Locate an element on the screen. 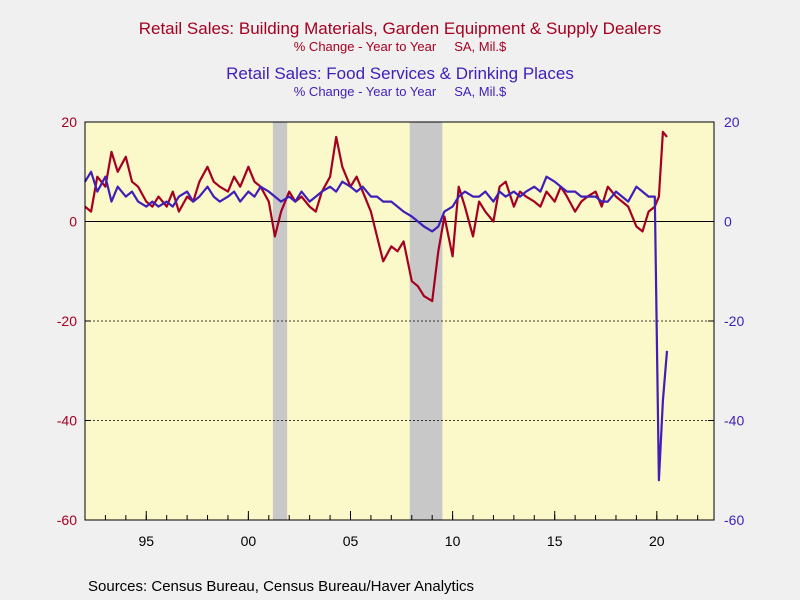  y-tick-label-left: -60 is located at coordinates (67, 520).